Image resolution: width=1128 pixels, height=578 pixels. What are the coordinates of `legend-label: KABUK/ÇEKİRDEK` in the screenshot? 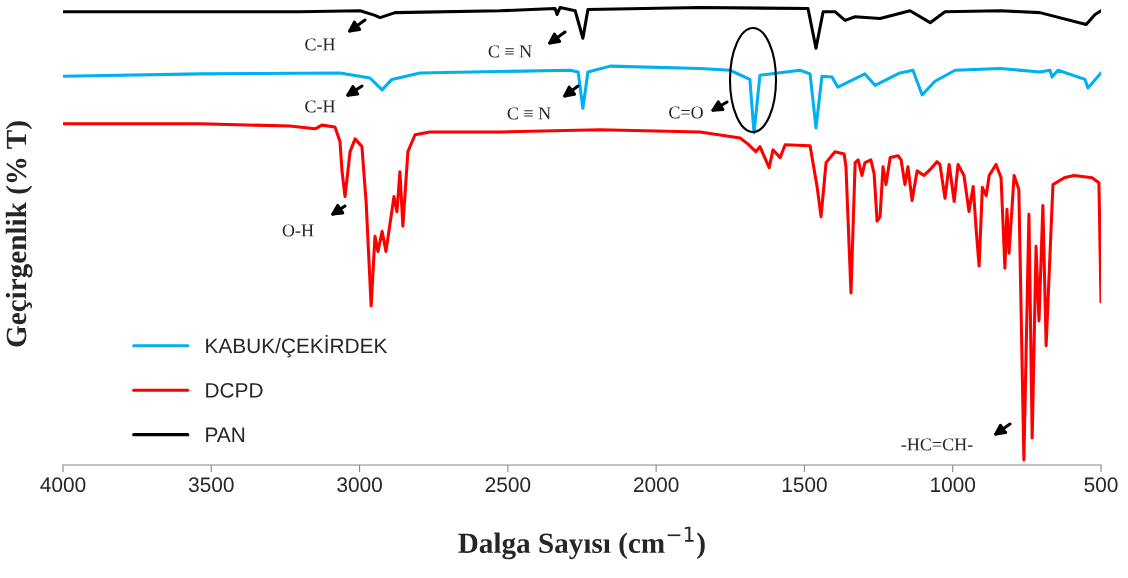 It's located at (297, 346).